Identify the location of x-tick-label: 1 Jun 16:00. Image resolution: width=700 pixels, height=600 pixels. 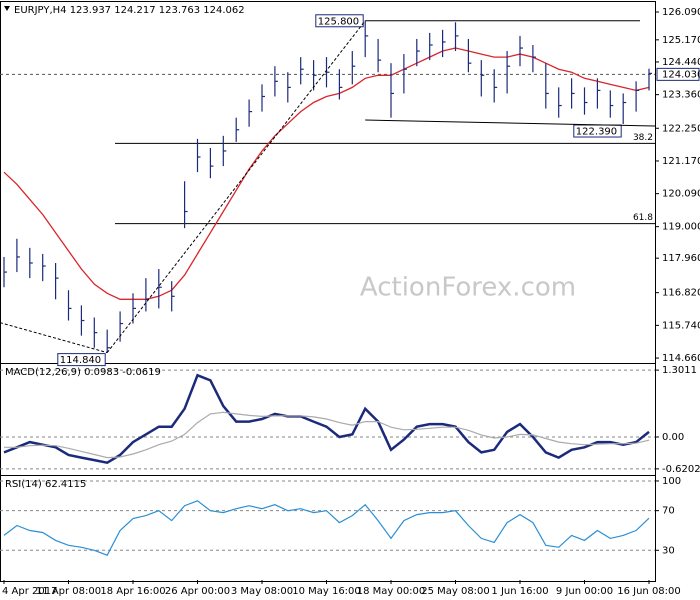
(519, 591).